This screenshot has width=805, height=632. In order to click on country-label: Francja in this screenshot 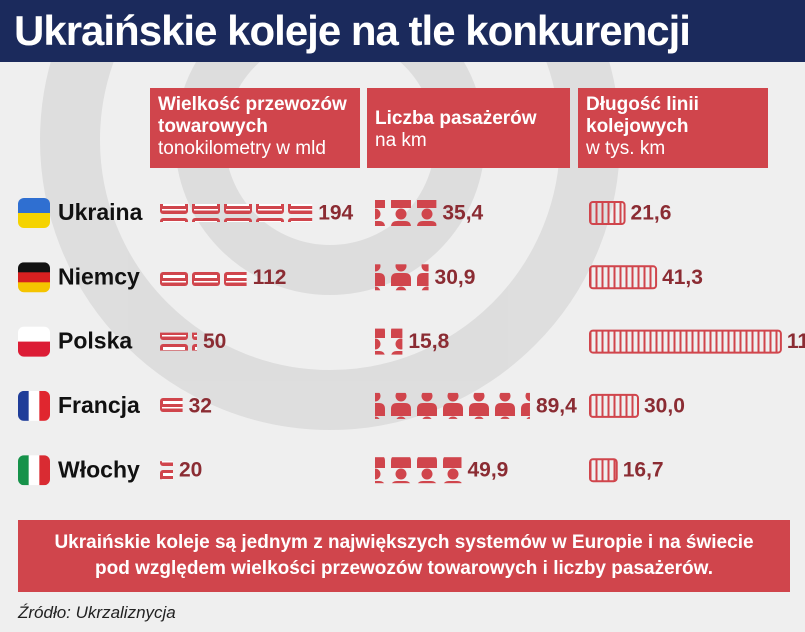, I will do `click(99, 405)`.